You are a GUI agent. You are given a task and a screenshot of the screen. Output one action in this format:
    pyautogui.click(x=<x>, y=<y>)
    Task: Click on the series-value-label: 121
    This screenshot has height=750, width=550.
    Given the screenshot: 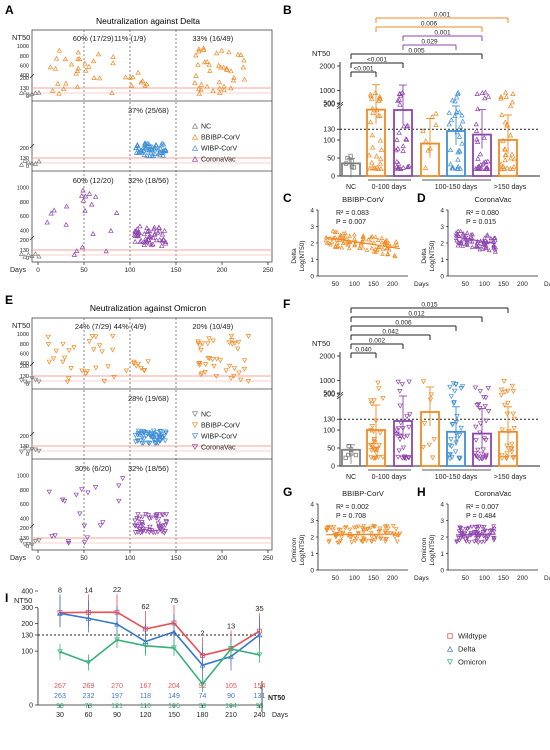 What is the action you would take?
    pyautogui.click(x=117, y=706)
    